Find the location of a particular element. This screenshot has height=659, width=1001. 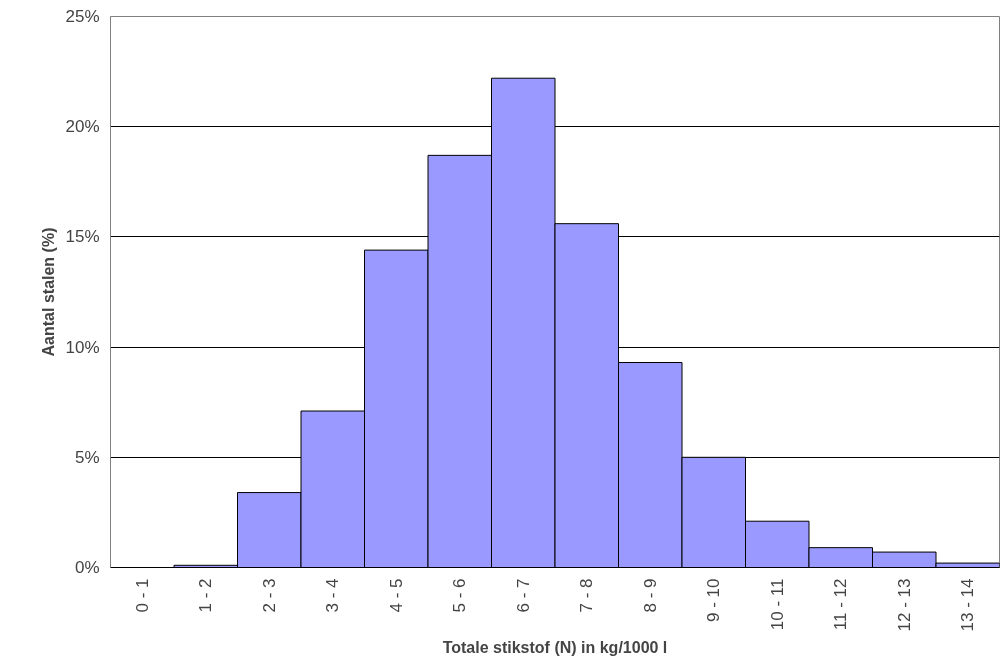

y-tick-label: 5% is located at coordinates (87, 457).